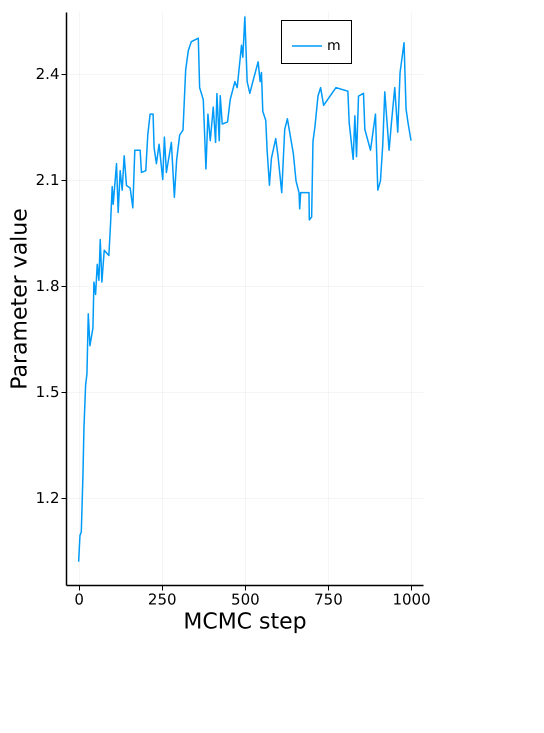  I want to click on y-tick-label: 2.1, so click(48, 180).